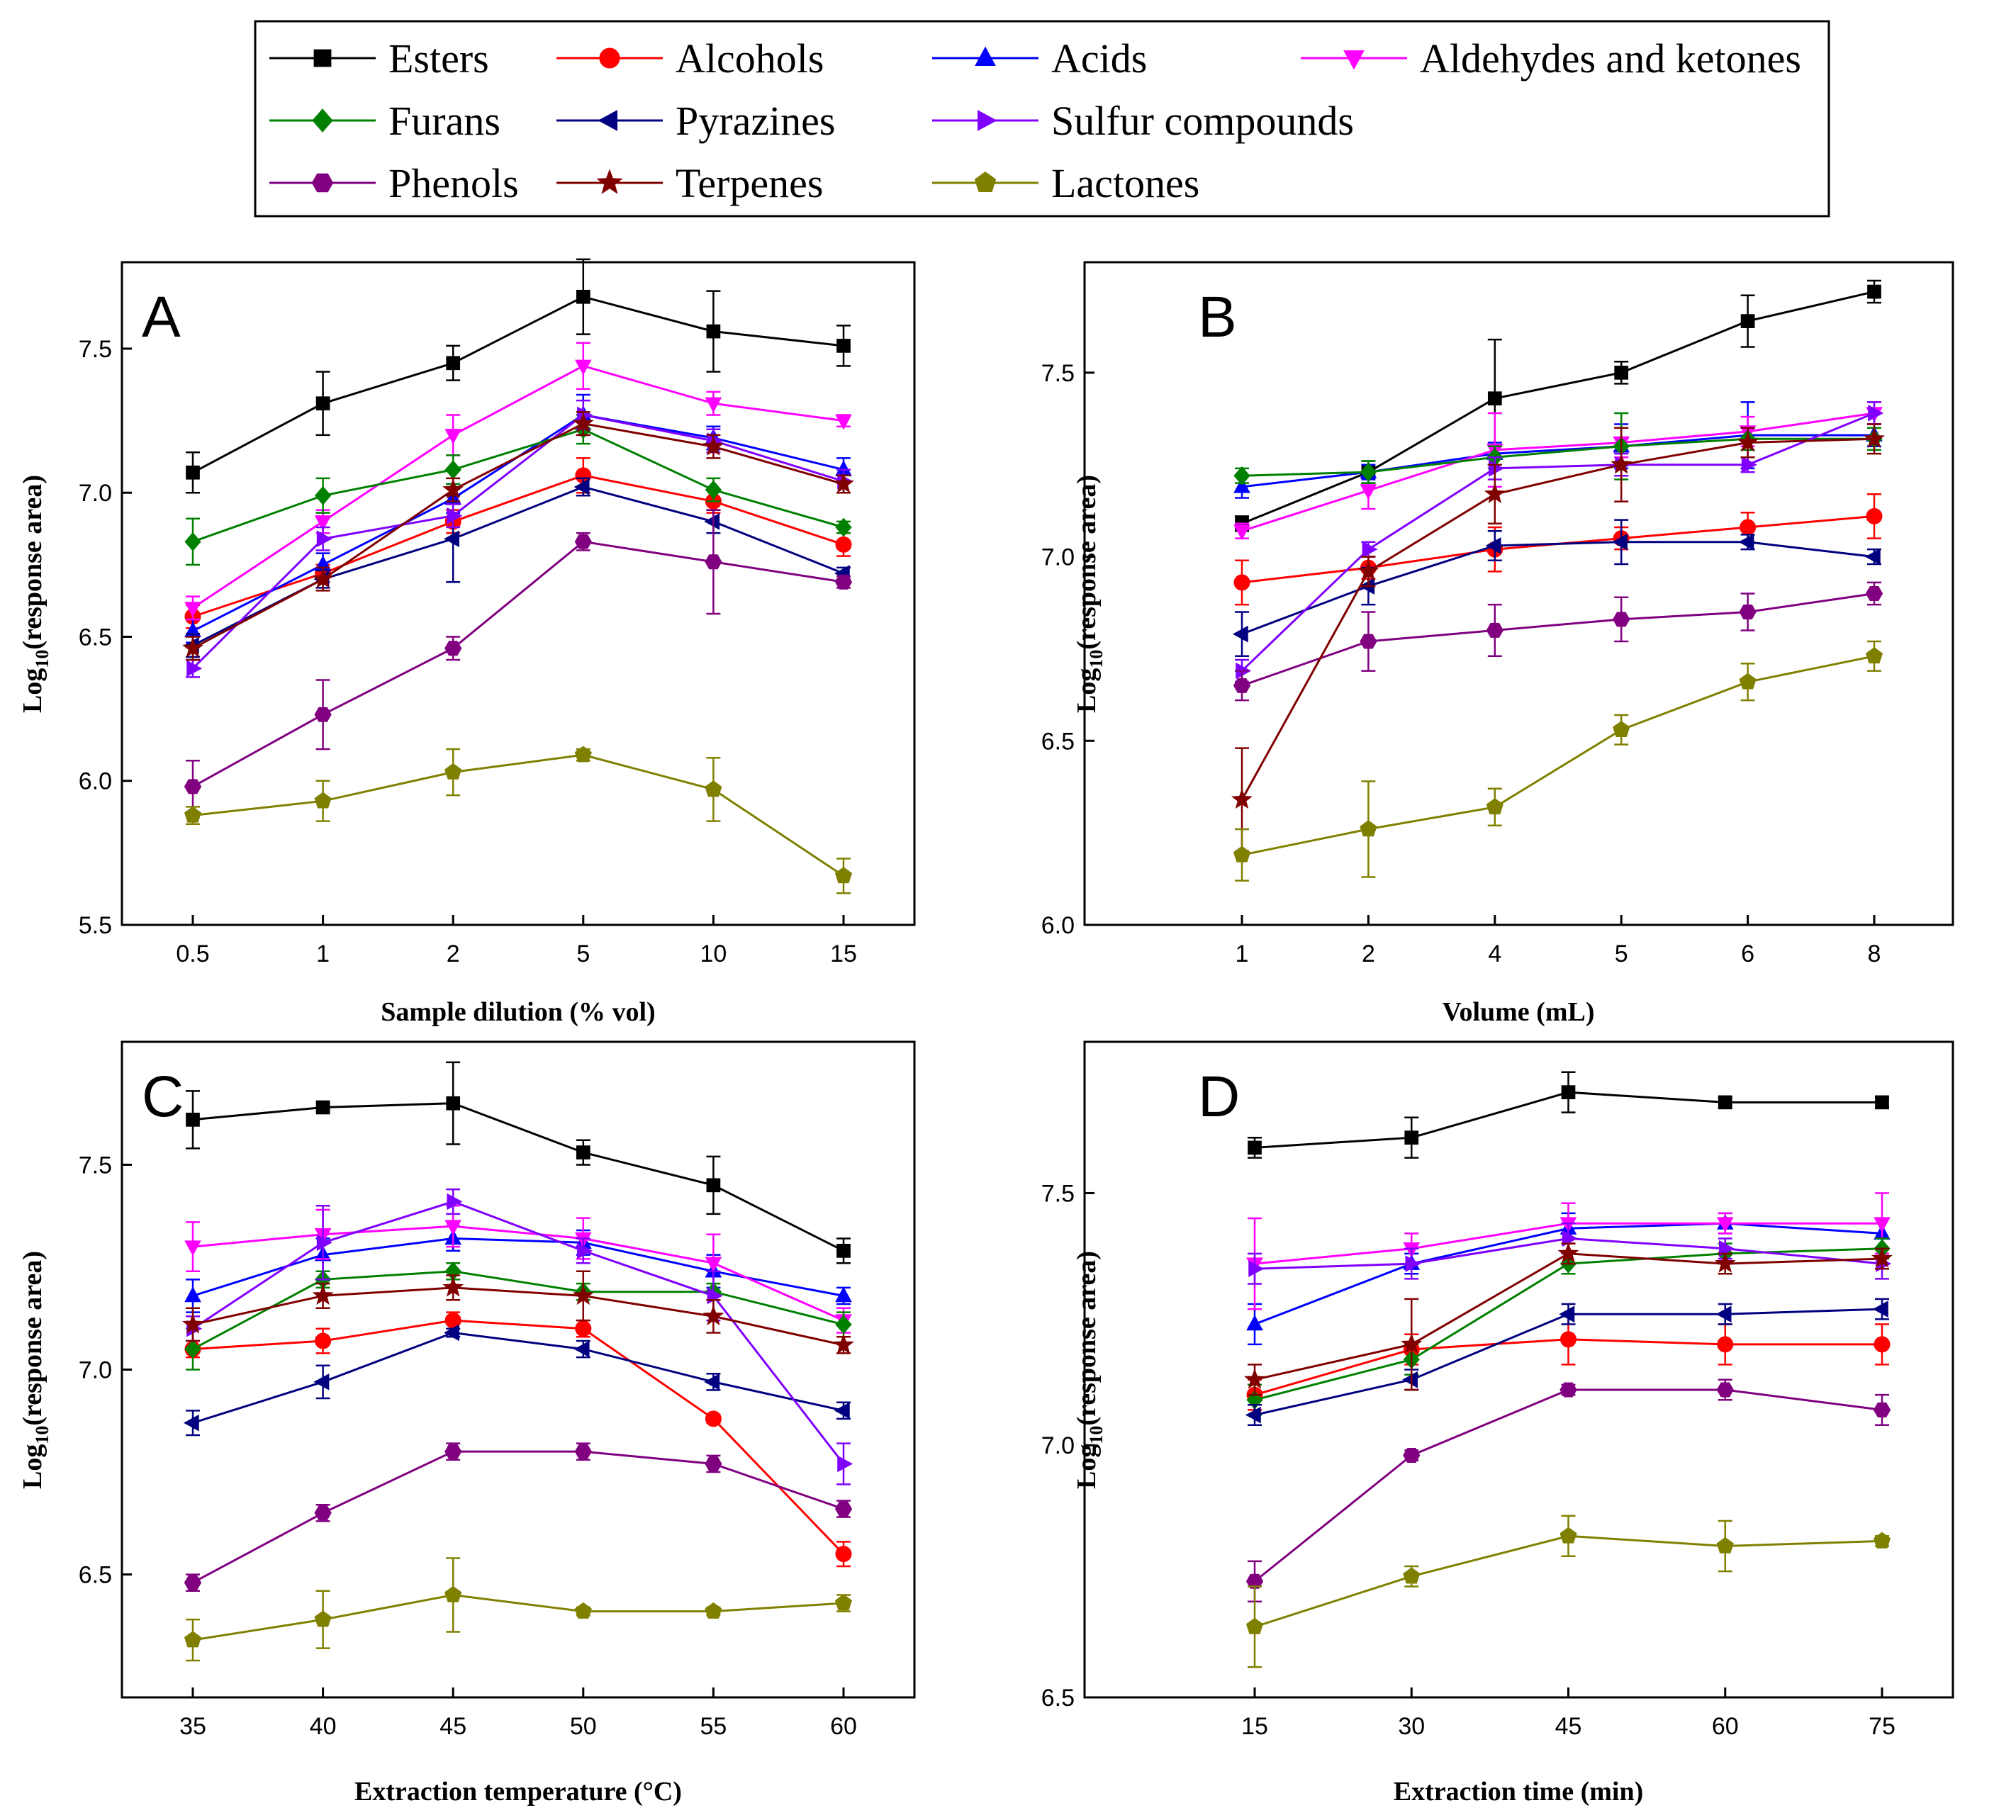  Describe the element at coordinates (1042, 119) in the screenshot. I see `legend-box` at that location.